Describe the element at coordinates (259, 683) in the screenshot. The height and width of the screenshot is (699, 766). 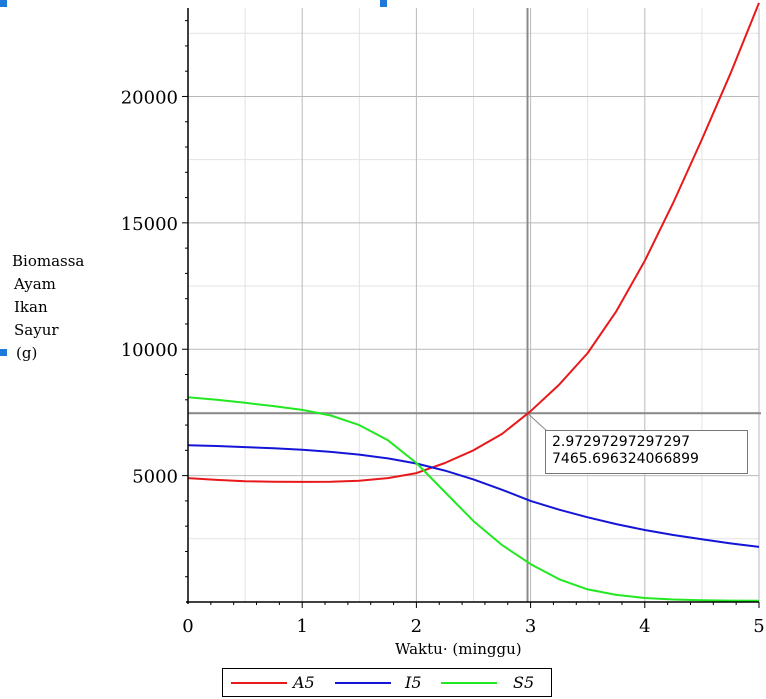
I see `legend-swatch-a5` at that location.